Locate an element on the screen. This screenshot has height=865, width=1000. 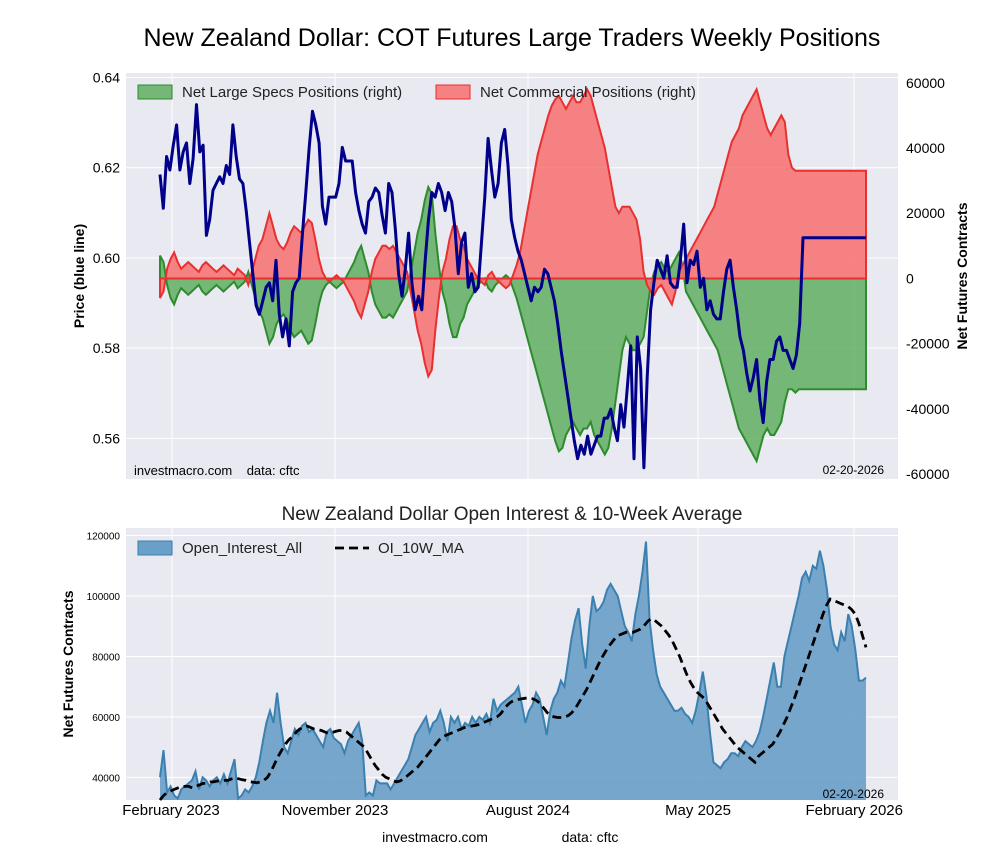
top-right-tick-label: 40000 is located at coordinates (925, 148).